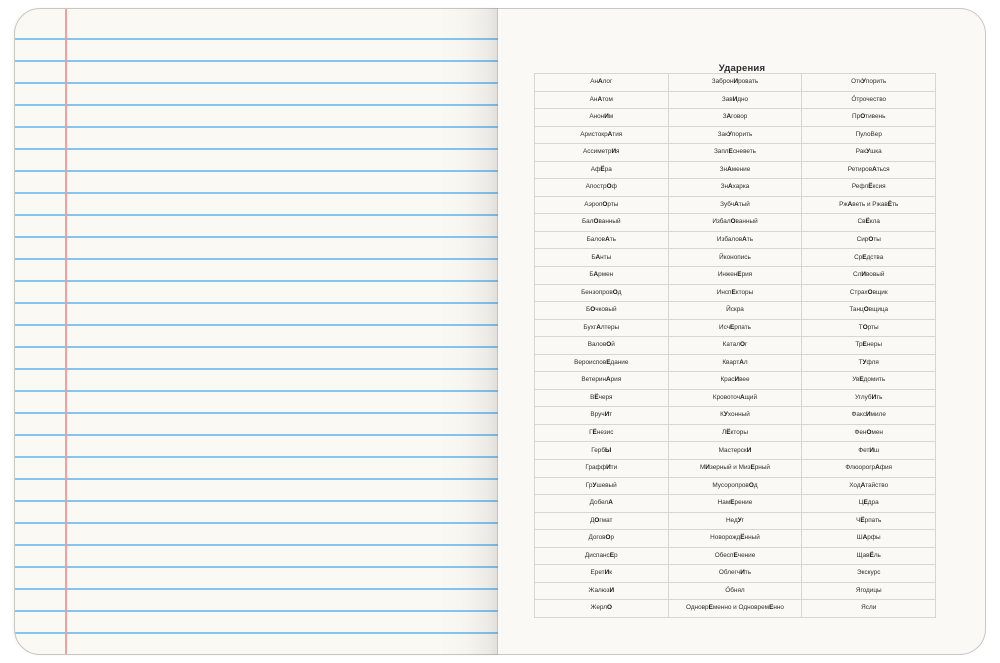 The image size is (1000, 663). What do you see at coordinates (601, 521) in the screenshot?
I see `table-cell: ДОгмат` at bounding box center [601, 521].